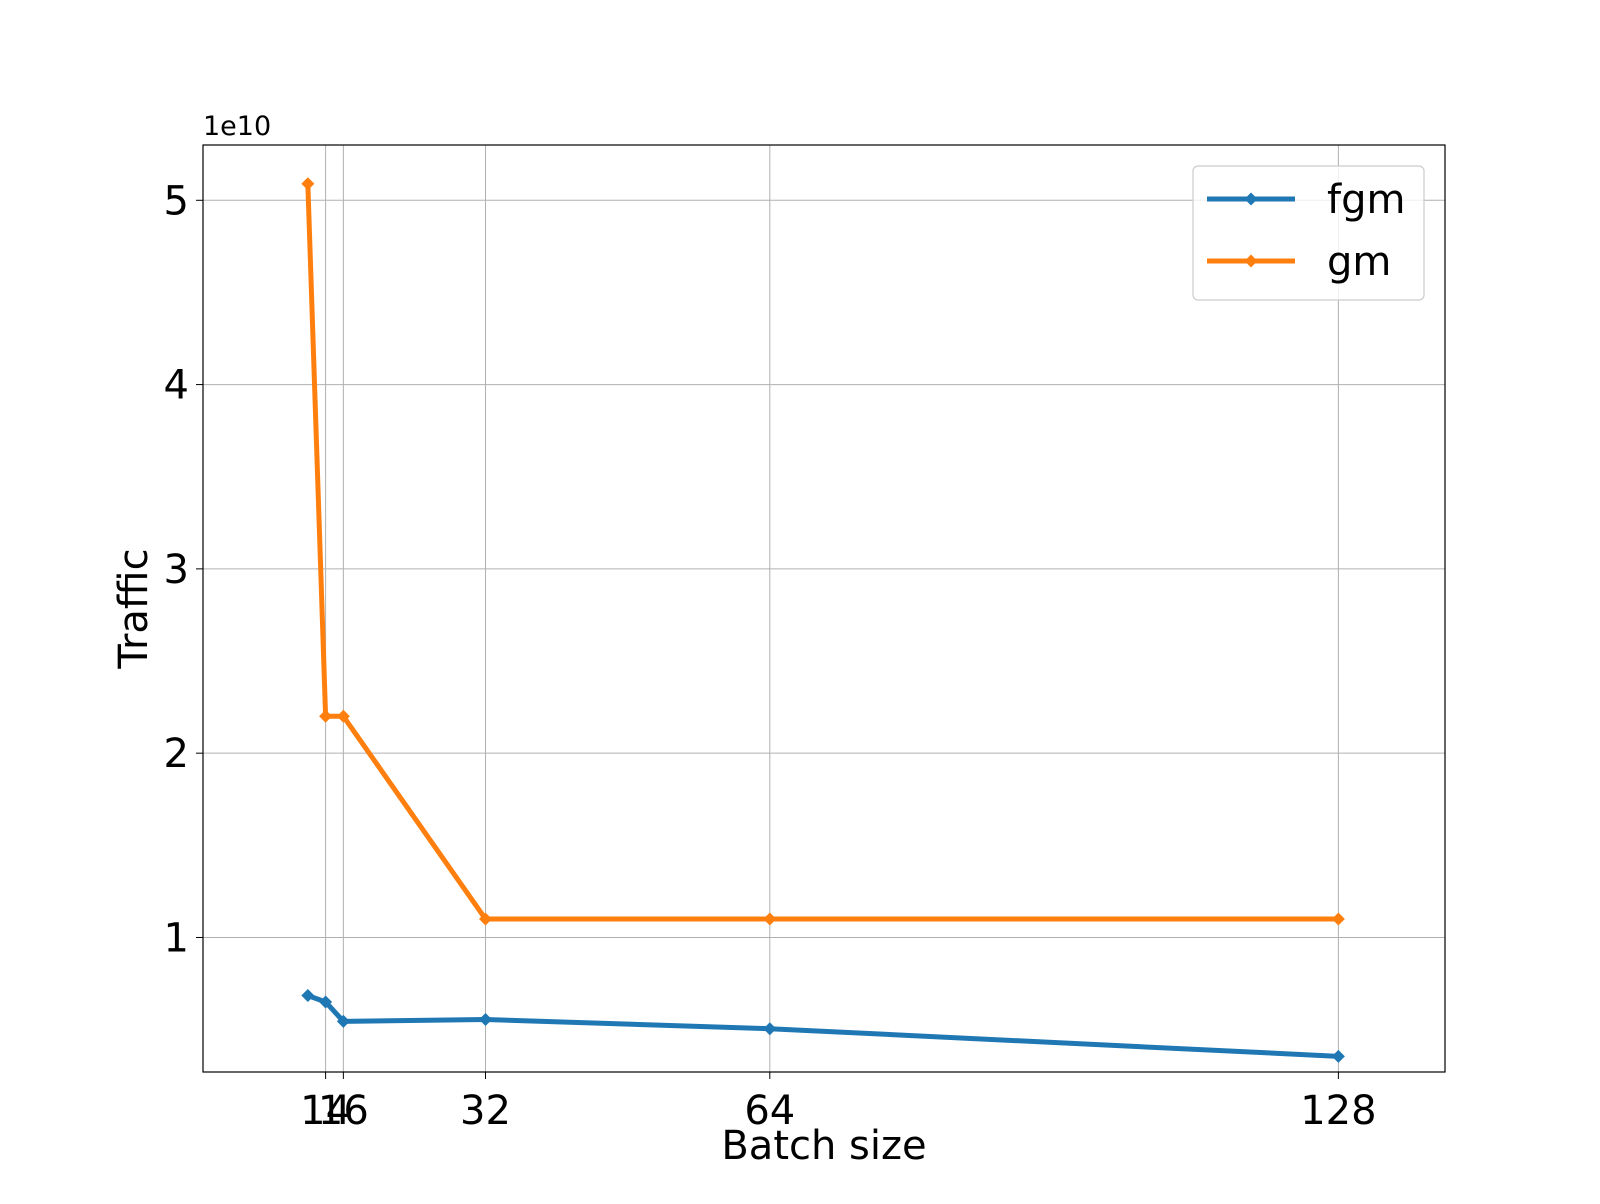 This screenshot has height=1204, width=1600. I want to click on legend-label: fgm, so click(1366, 200).